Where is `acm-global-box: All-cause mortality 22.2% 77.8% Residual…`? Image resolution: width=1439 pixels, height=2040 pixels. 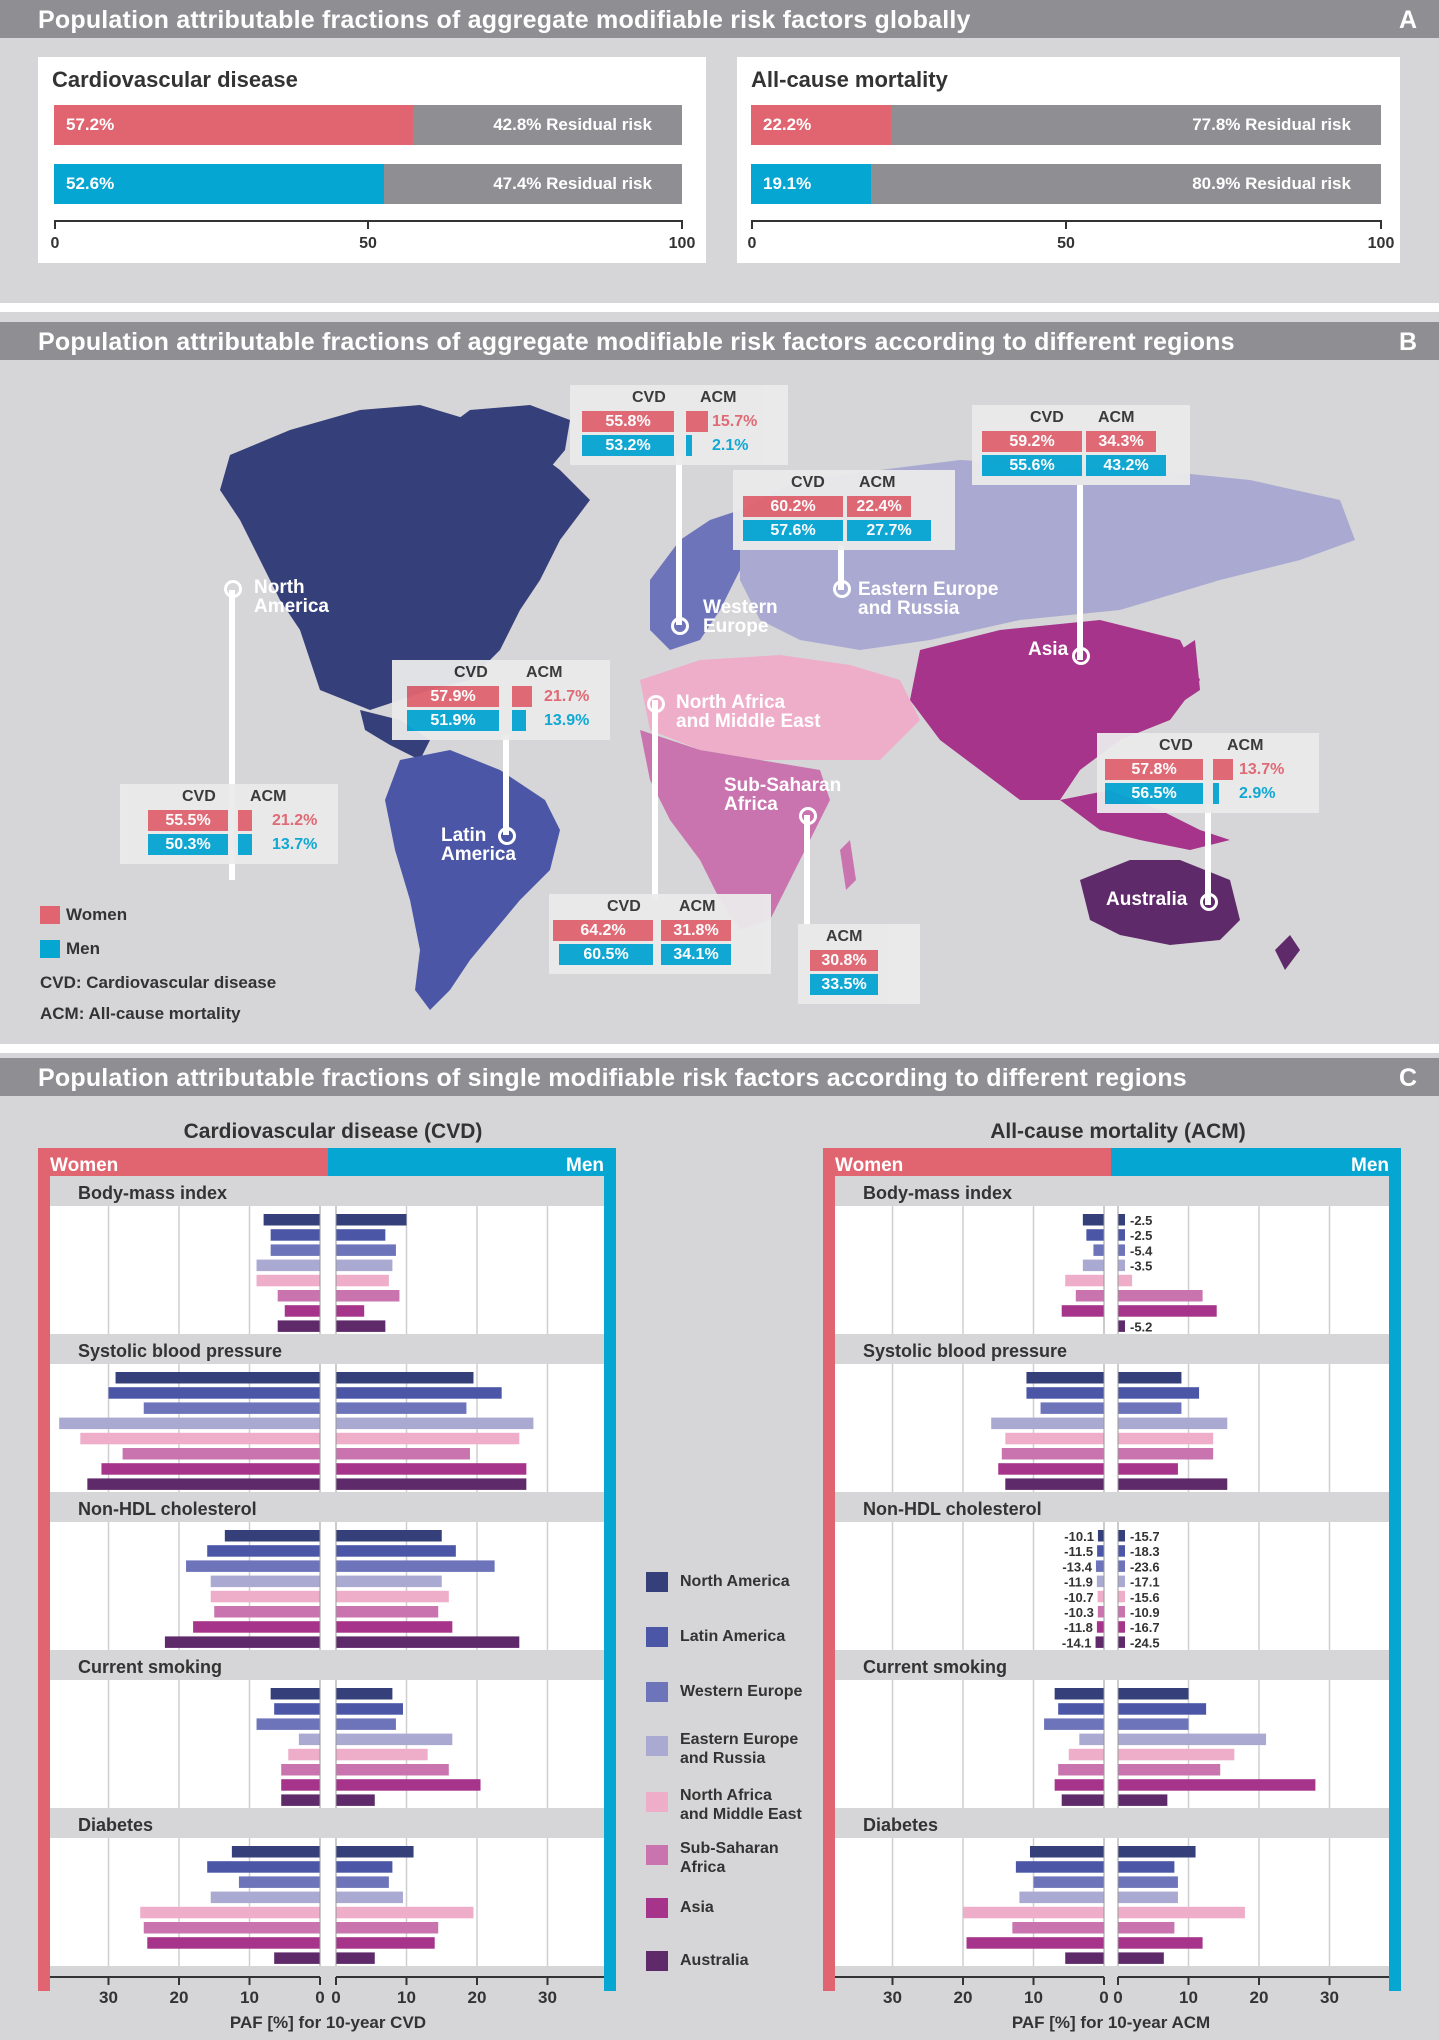
acm-global-box: All-cause mortality 22.2% 77.8% Residual… is located at coordinates (1068, 160).